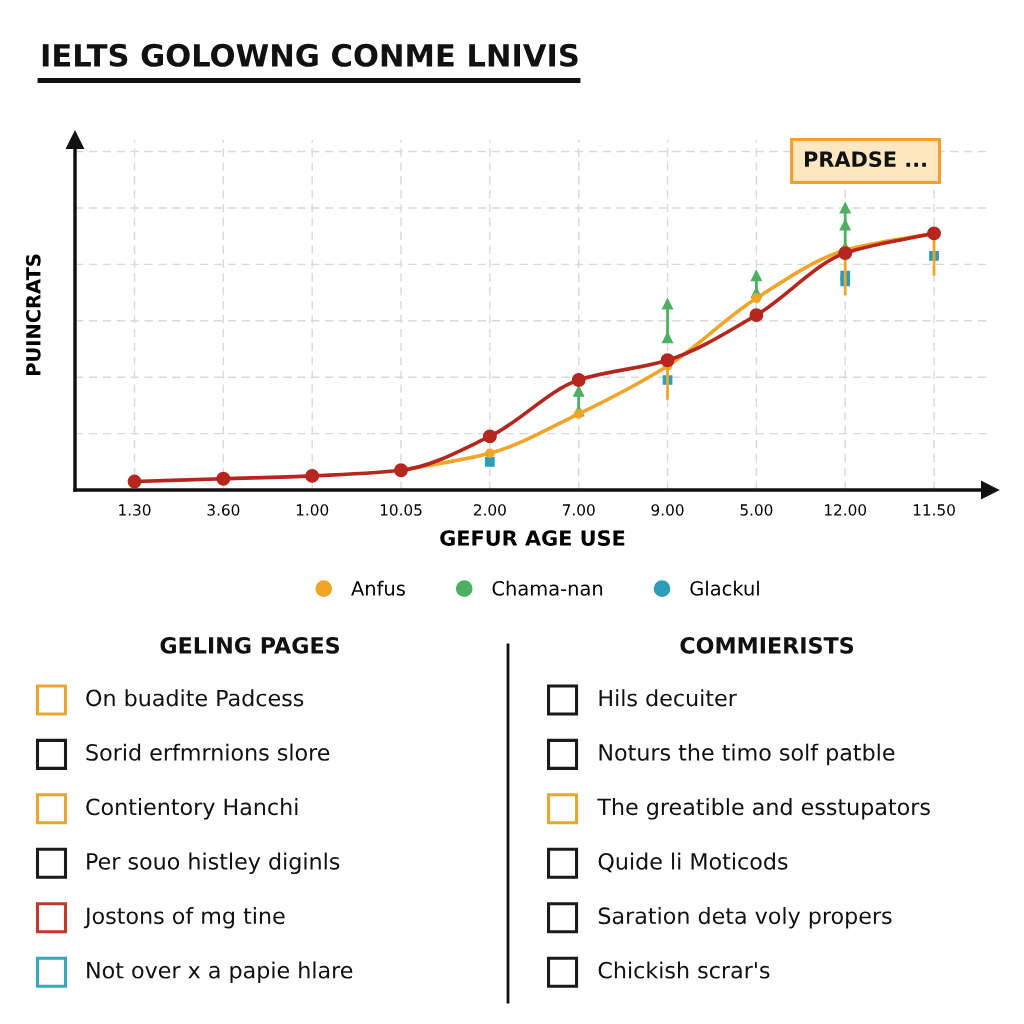 This screenshot has height=1024, width=1024. What do you see at coordinates (250, 645) in the screenshot?
I see `text: GELING PAGES` at bounding box center [250, 645].